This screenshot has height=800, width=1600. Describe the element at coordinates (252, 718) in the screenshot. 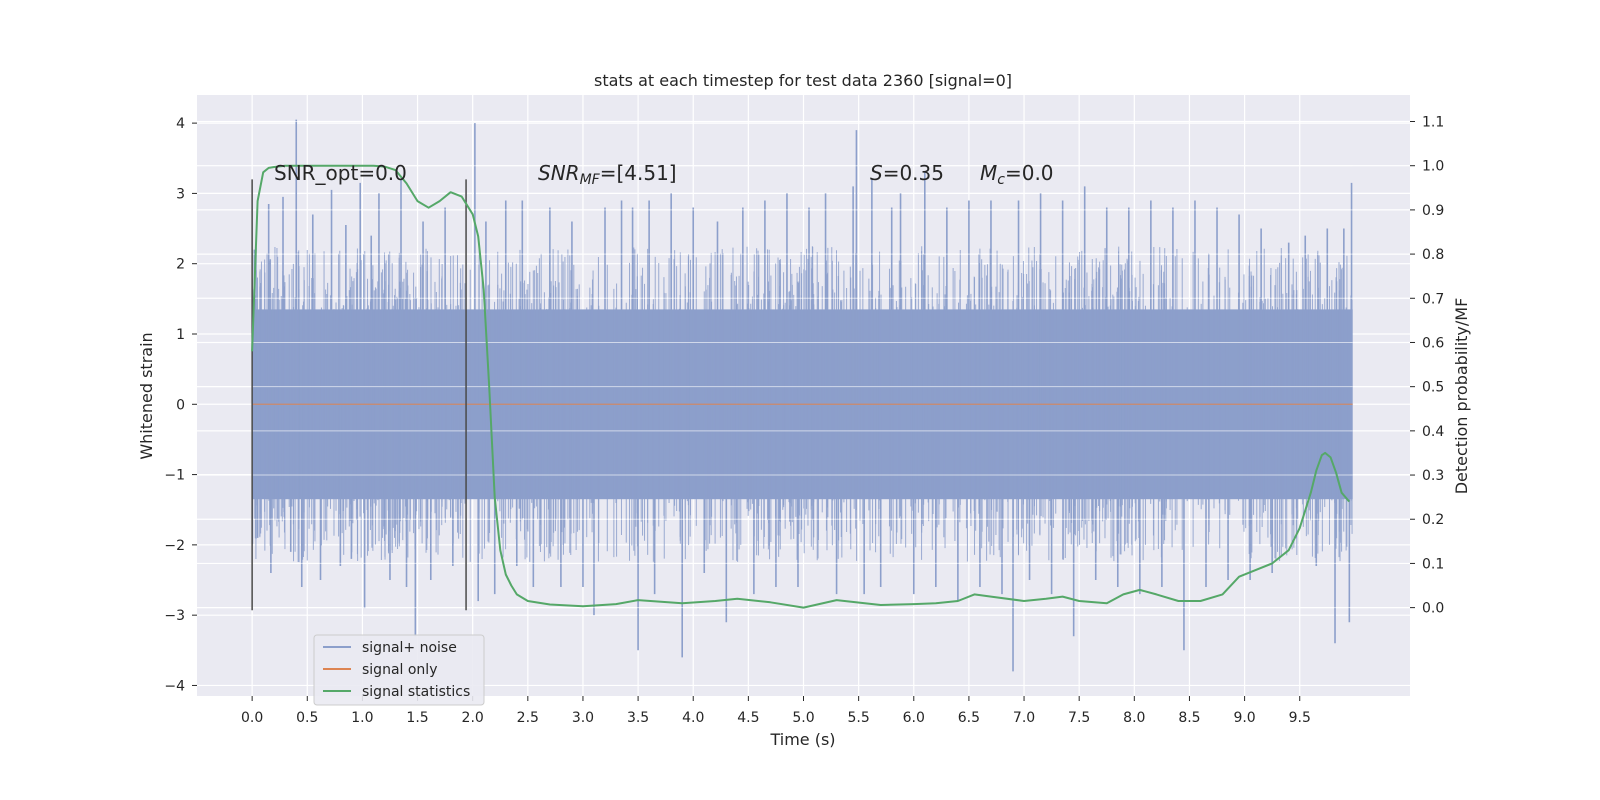

I see `x-tick-label: 0.0` at that location.